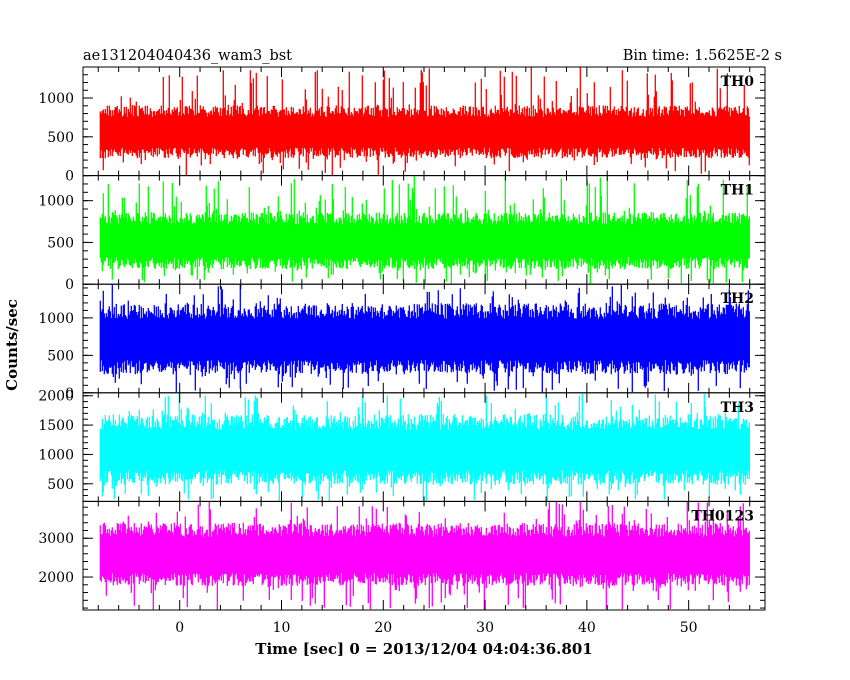 The image size is (850, 680). I want to click on panel-th3: 500 1000 1500 2000 TH3, so click(402, 445).